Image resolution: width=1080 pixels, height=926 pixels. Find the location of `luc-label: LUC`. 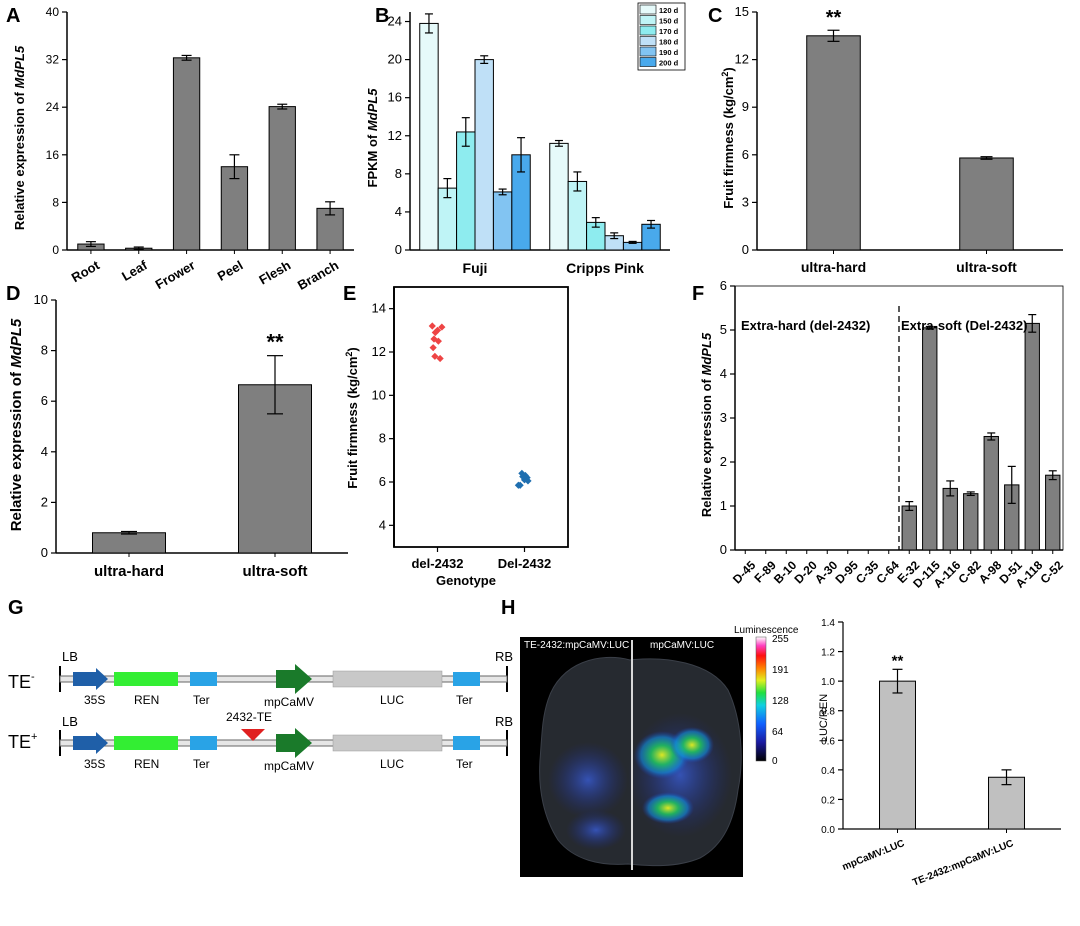

luc-label: LUC is located at coordinates (392, 764).